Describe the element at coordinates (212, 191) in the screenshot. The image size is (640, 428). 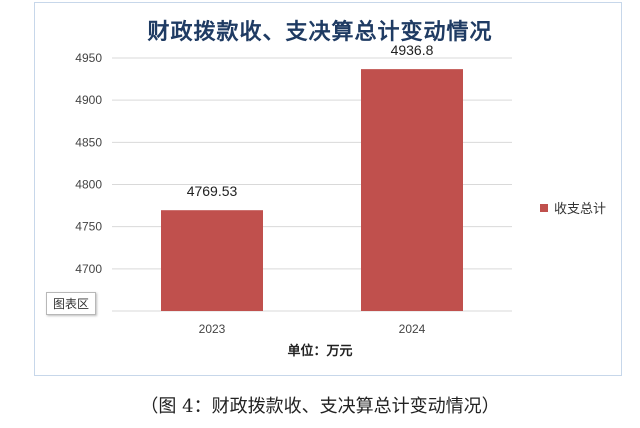
I see `data-label: 4769.53` at that location.